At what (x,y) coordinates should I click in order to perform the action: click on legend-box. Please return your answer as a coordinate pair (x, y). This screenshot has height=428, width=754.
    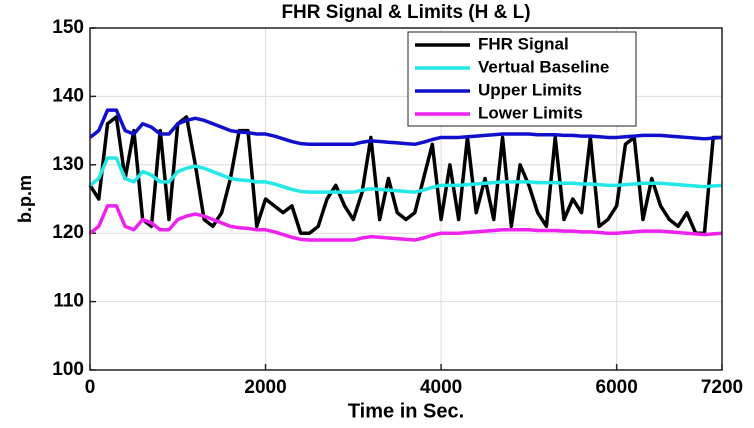
    Looking at the image, I should click on (522, 79).